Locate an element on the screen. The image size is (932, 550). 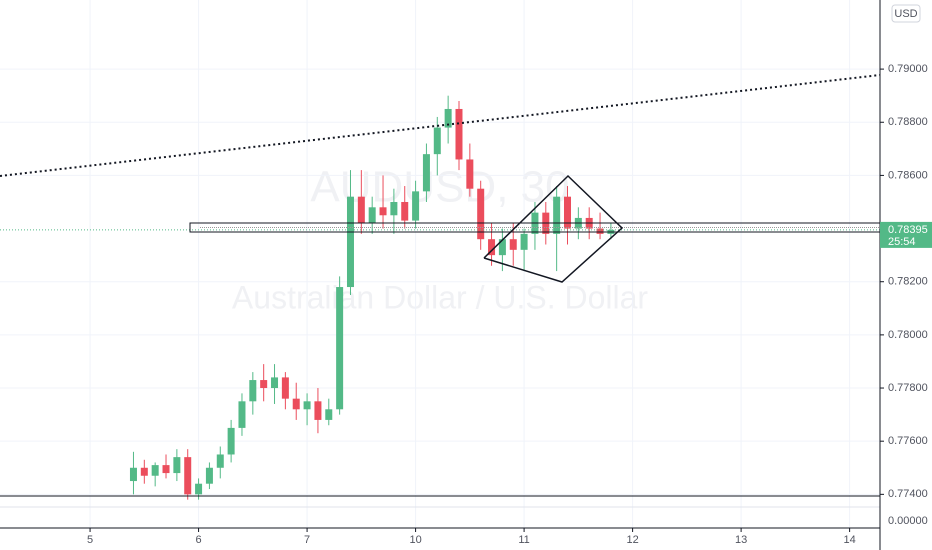
y-tick-label: 0.77400 is located at coordinates (908, 494).